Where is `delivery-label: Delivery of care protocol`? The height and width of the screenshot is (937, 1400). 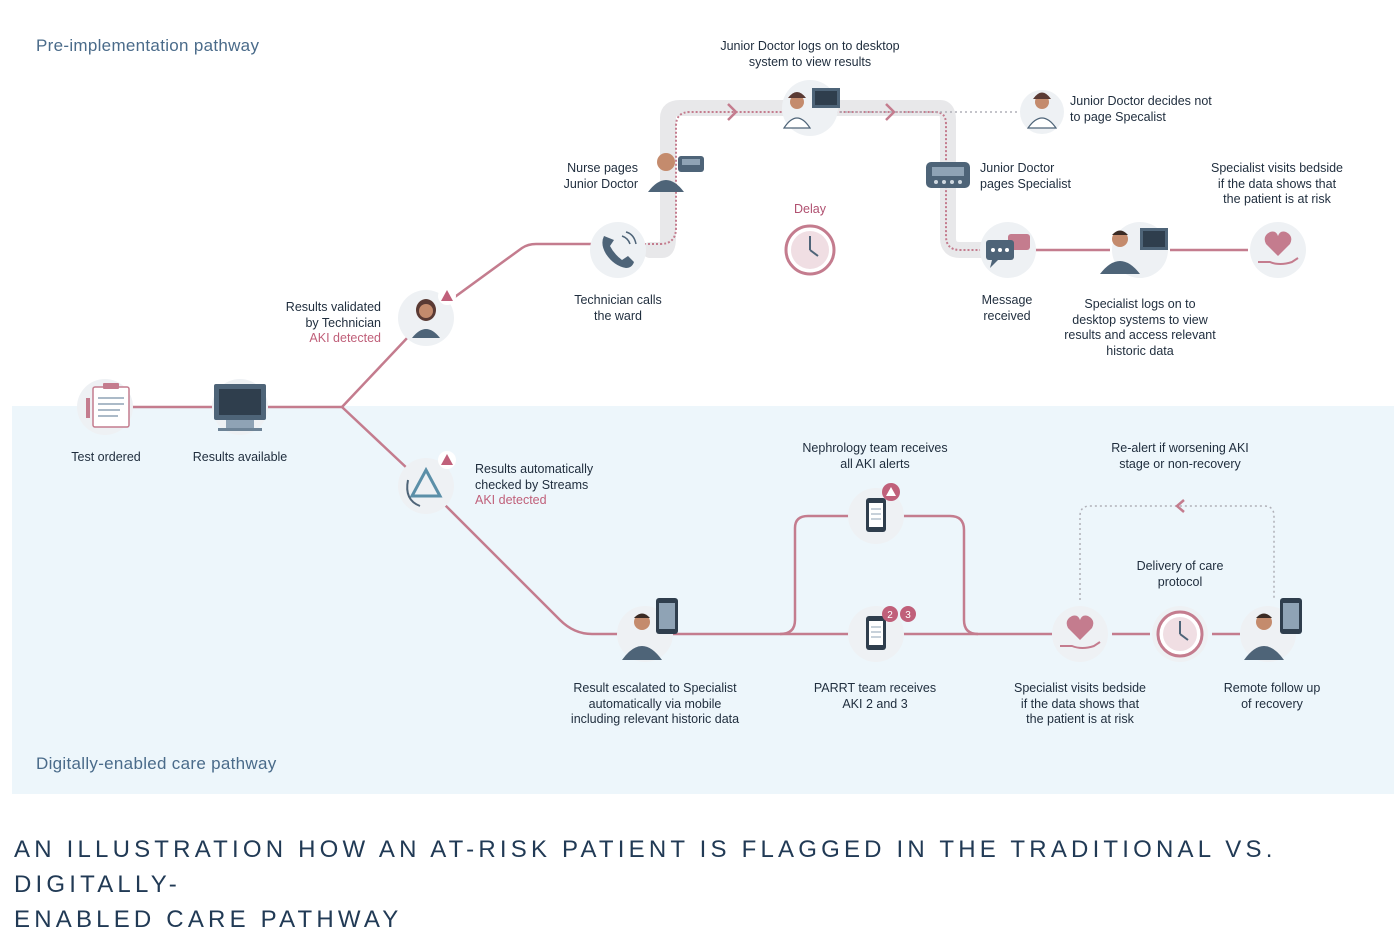
delivery-label: Delivery of care protocol is located at coordinates (1180, 574).